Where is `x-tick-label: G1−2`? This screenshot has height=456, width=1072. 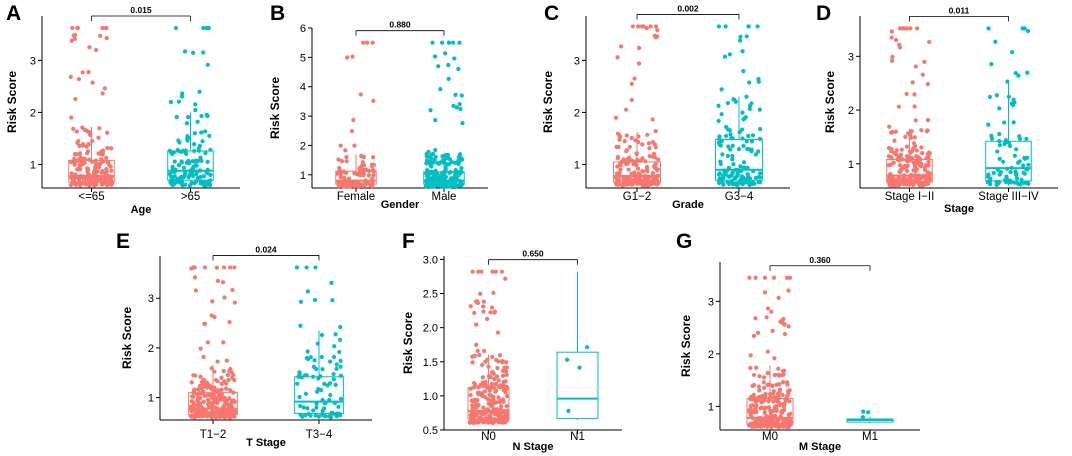
x-tick-label: G1−2 is located at coordinates (637, 197).